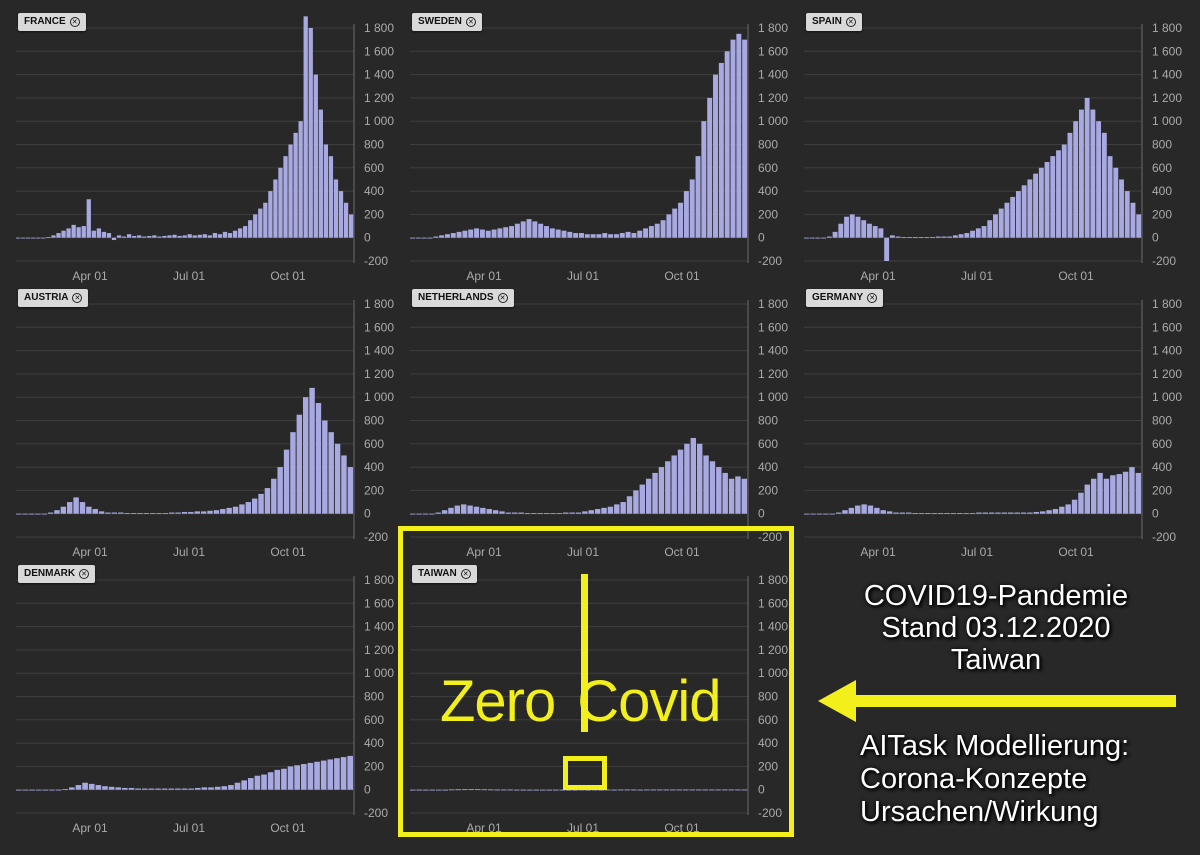 The image size is (1200, 855). What do you see at coordinates (367, 514) in the screenshot?
I see `y-tick-label: 0` at bounding box center [367, 514].